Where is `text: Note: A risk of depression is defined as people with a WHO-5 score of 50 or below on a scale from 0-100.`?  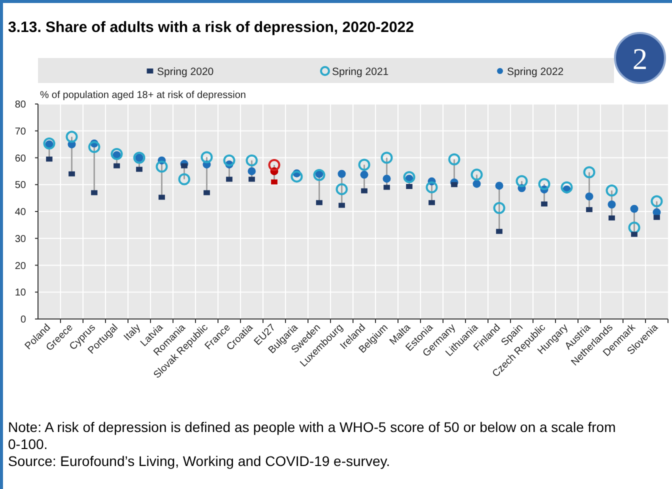 text: Note: A risk of depression is defined as people with a WHO-5 score of 50 or below on a scale from 0-100. is located at coordinates (312, 435).